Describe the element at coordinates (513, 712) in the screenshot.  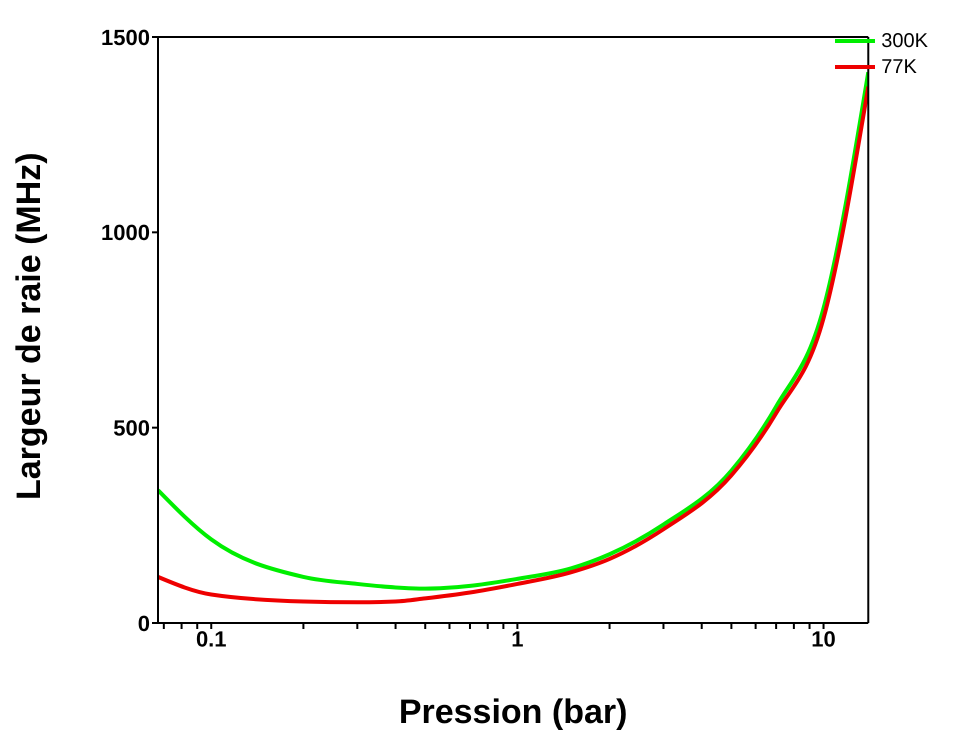
I see `x-axis-title: Pression (bar)` at that location.